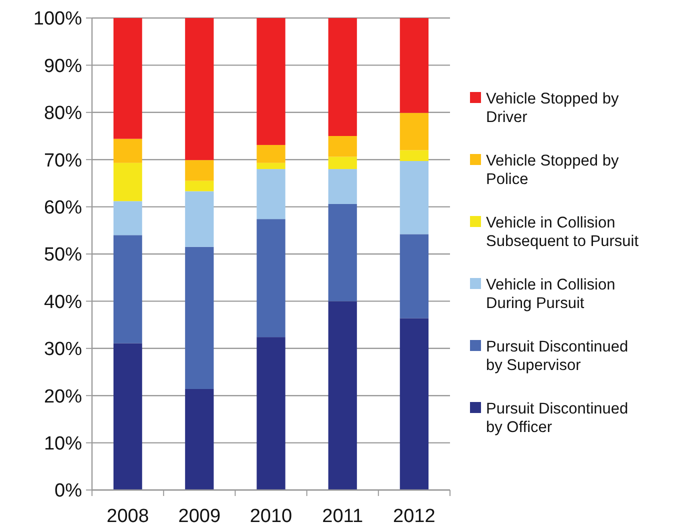 The height and width of the screenshot is (531, 675). I want to click on legend-label: Pursuit Discontinued by Supervisor, so click(557, 356).